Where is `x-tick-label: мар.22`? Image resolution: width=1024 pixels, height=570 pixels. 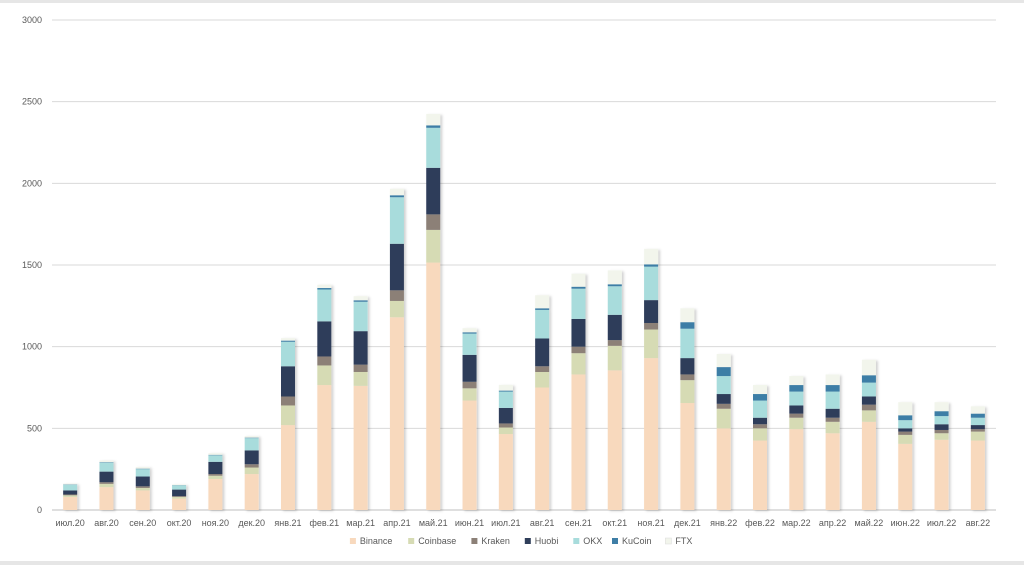 x-tick-label: мар.22 is located at coordinates (796, 523).